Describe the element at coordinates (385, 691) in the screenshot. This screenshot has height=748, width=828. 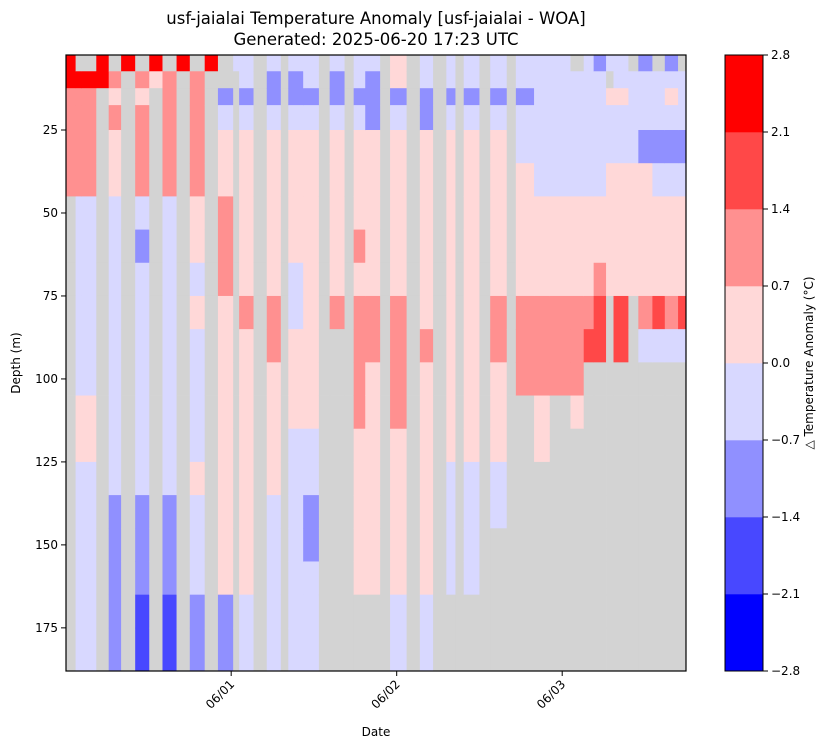
I see `x-axis: 06/01 06/02 06/03` at that location.